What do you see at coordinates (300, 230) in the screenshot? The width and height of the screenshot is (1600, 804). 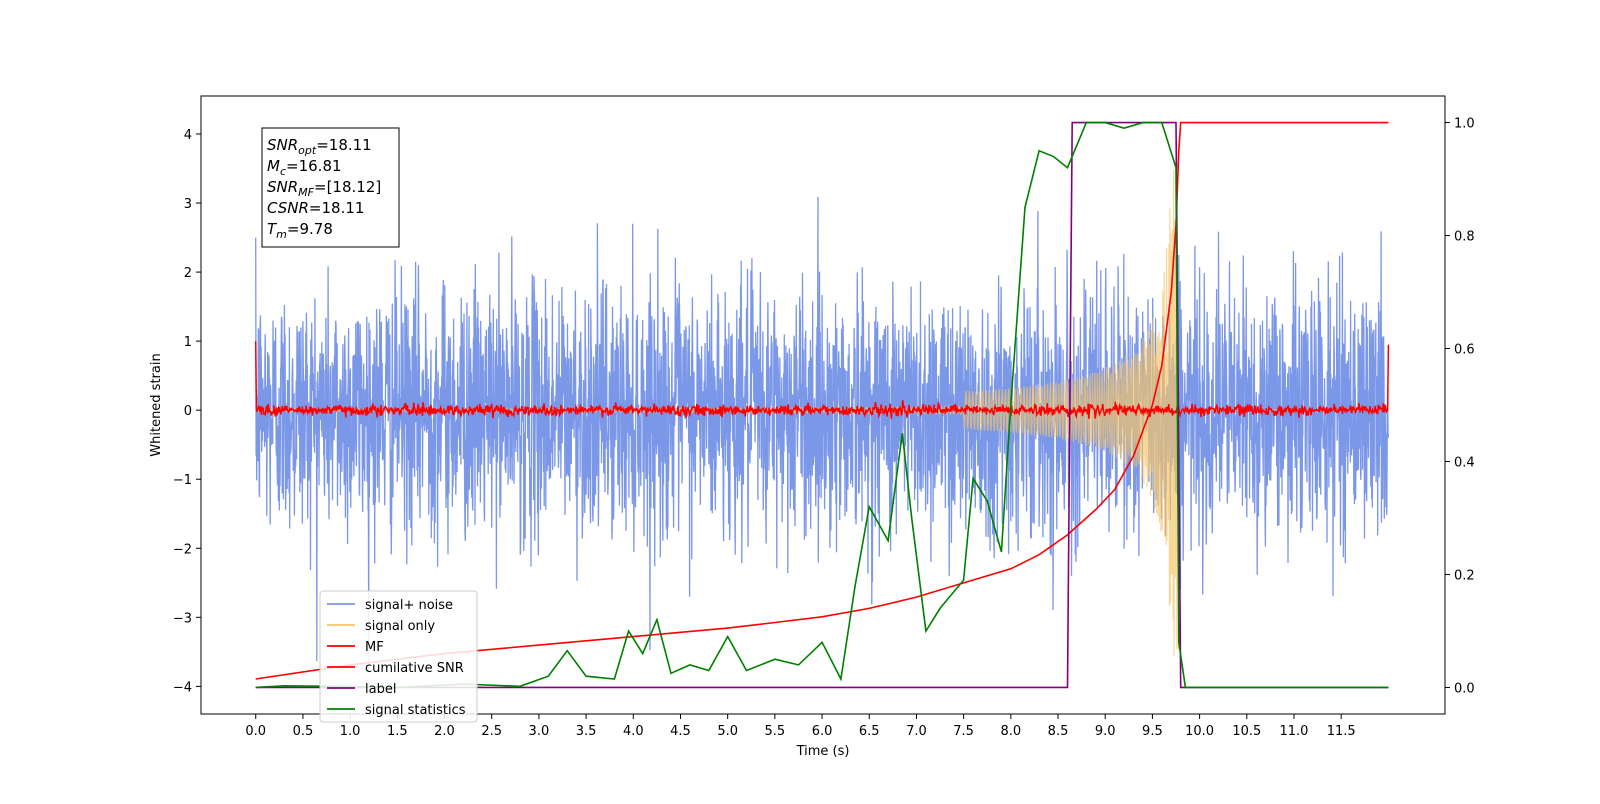 I see `annotation-line: Tm=9.78` at bounding box center [300, 230].